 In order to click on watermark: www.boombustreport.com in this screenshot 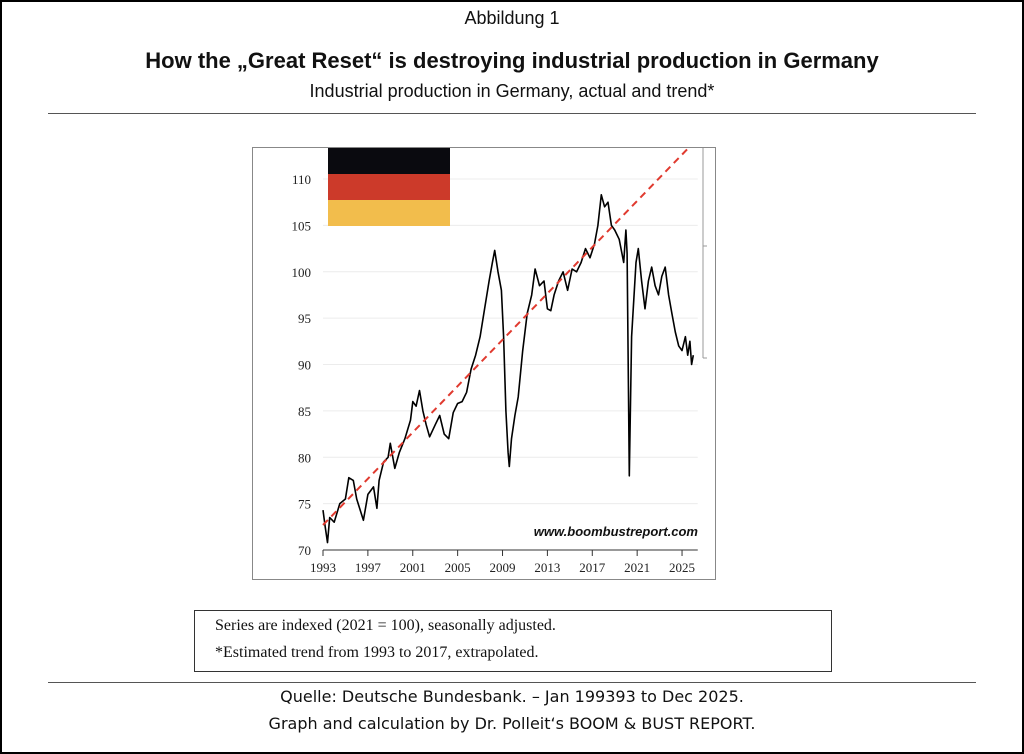, I will do `click(616, 531)`.